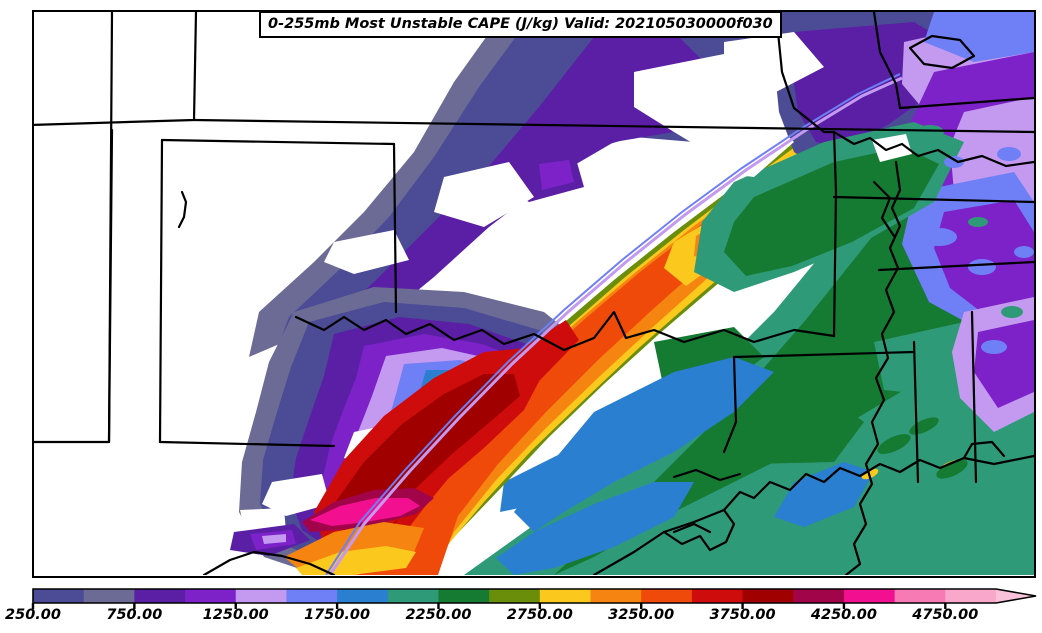 This screenshot has width=1042, height=633. I want to click on fill-blue-gulf-a, so click(644, 444).